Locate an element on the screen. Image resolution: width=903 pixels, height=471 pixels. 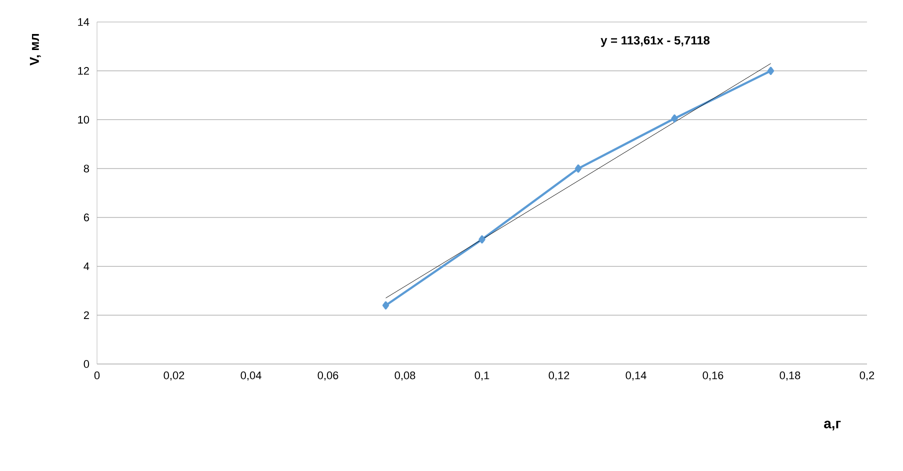
x-tick-label: 0,18 is located at coordinates (790, 376).